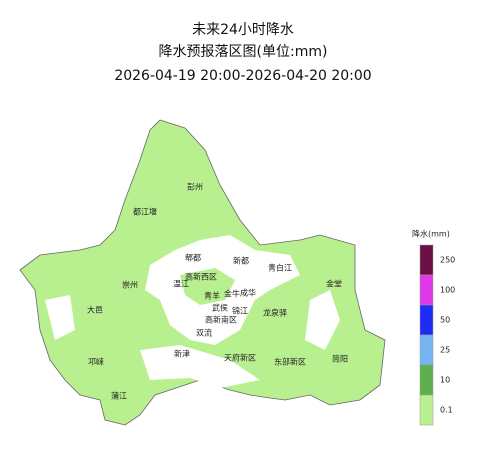 The height and width of the screenshot is (467, 486). What do you see at coordinates (447, 290) in the screenshot?
I see `legend-label: 100` at bounding box center [447, 290].